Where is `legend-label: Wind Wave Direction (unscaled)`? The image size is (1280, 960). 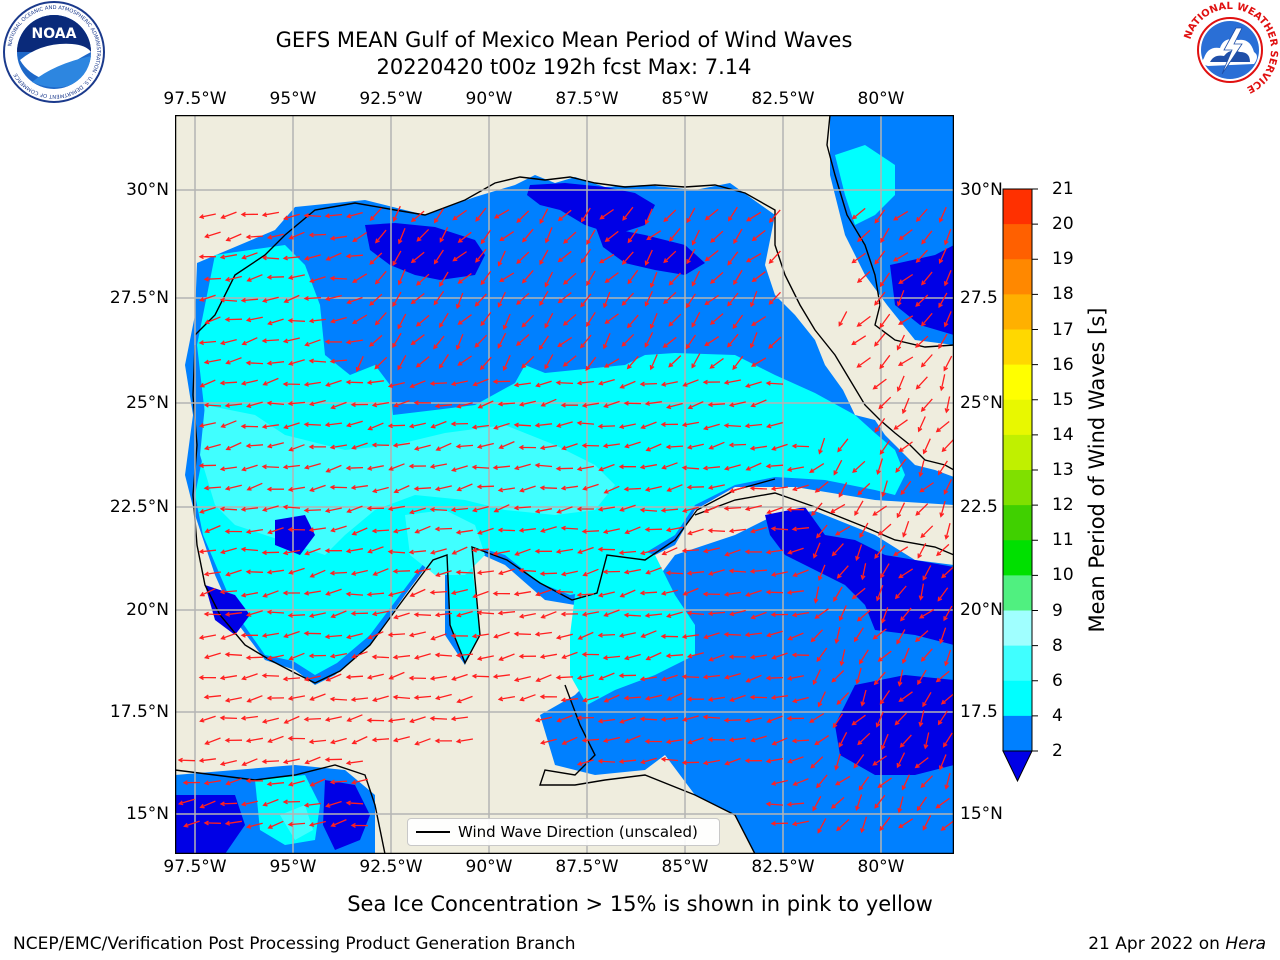
legend-label: Wind Wave Direction (unscaled) is located at coordinates (578, 832).